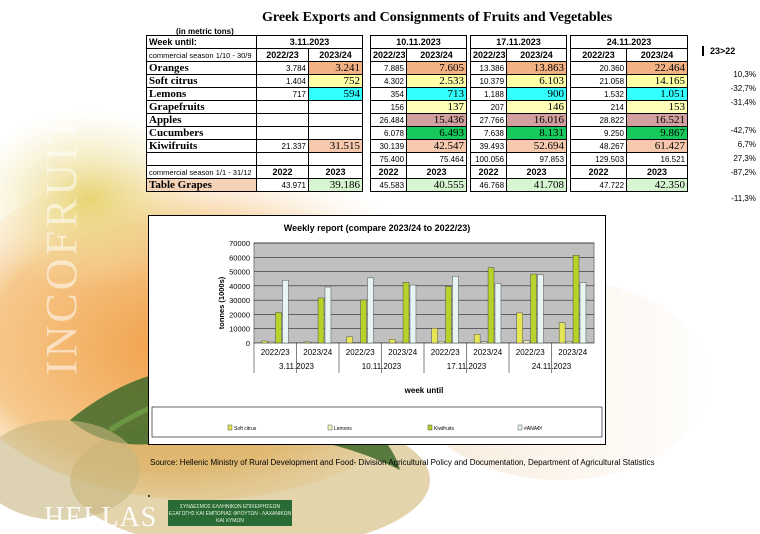 This screenshot has height=534, width=760. What do you see at coordinates (599, 146) in the screenshot?
I see `value-2022-23: 48.267` at bounding box center [599, 146].